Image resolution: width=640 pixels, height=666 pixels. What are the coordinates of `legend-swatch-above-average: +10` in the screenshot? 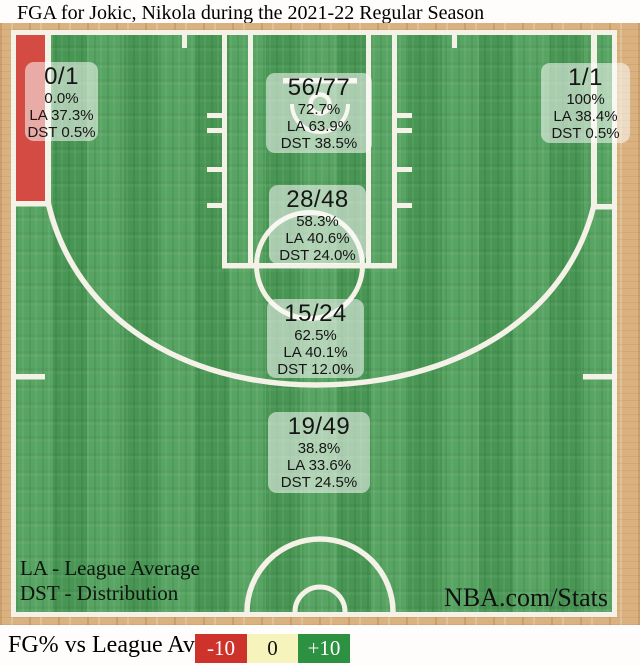 It's located at (324, 648).